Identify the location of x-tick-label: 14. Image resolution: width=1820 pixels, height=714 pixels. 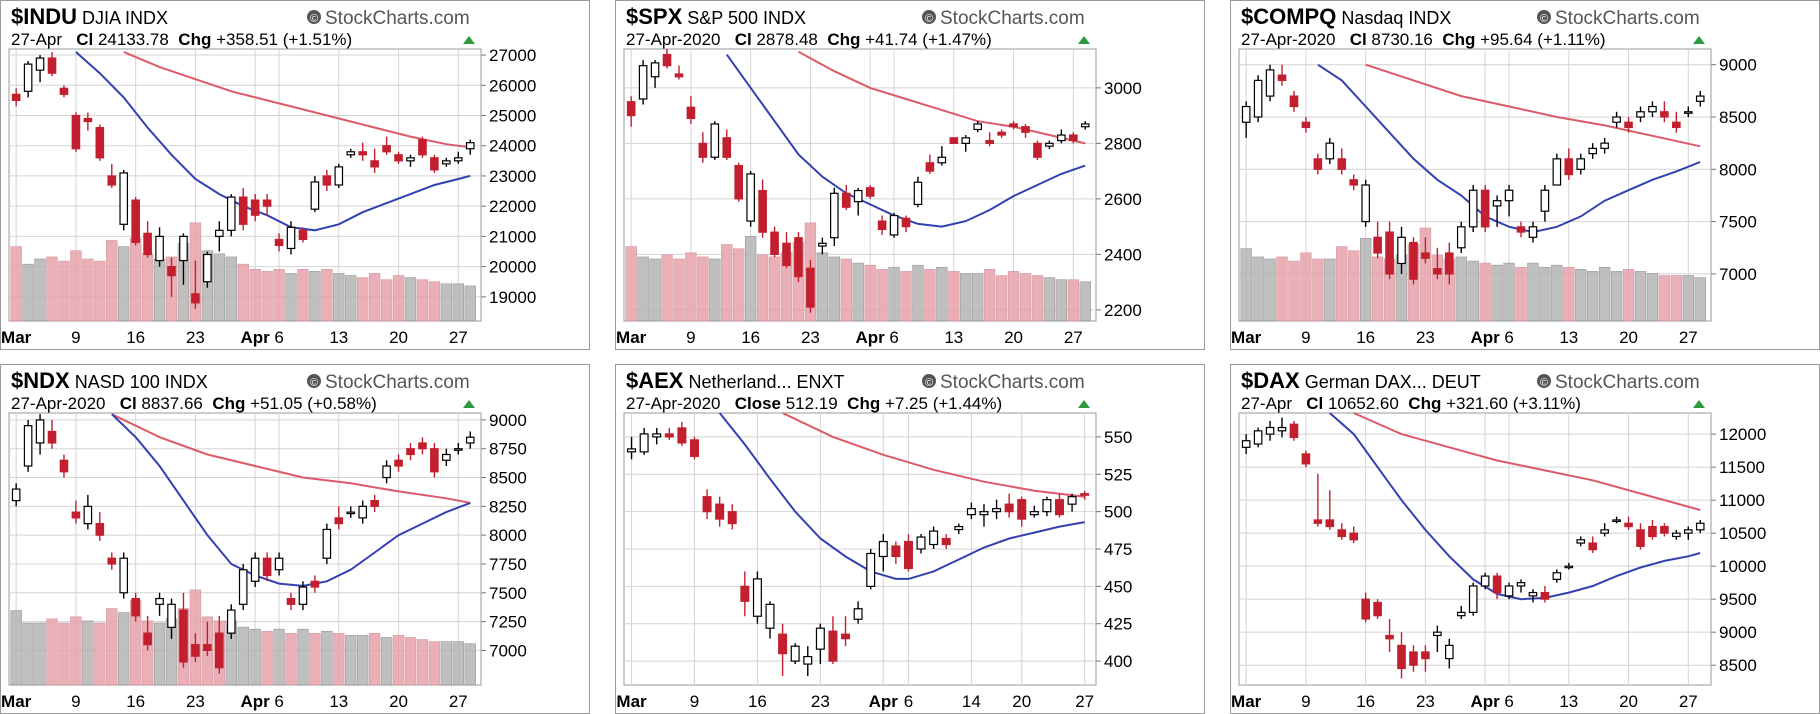
(971, 701).